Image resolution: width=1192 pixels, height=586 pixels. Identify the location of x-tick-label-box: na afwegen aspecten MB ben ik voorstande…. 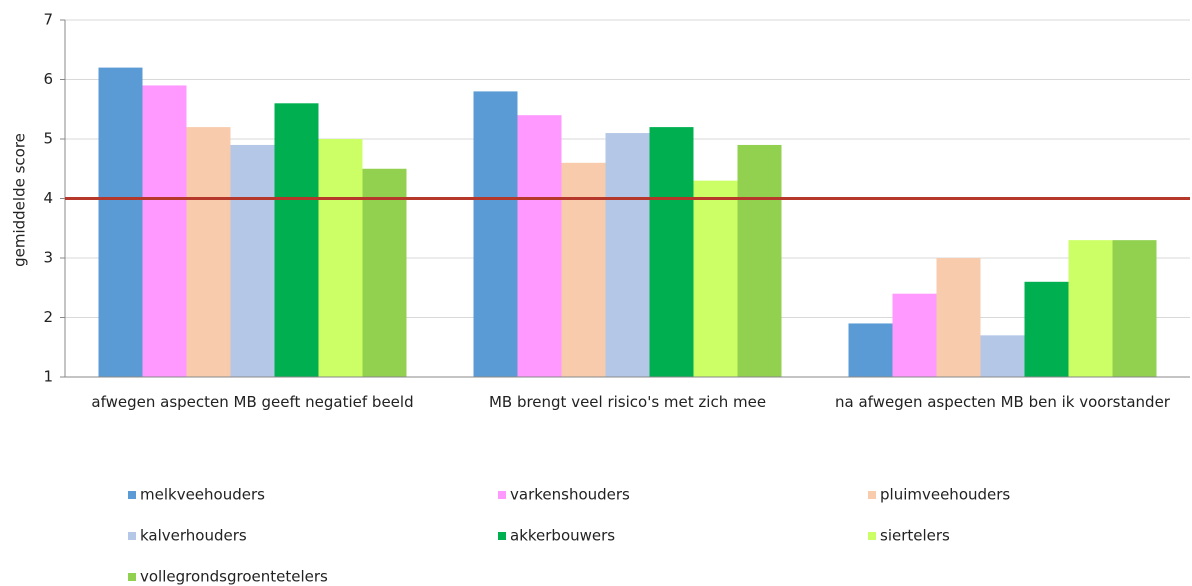
(1002, 402).